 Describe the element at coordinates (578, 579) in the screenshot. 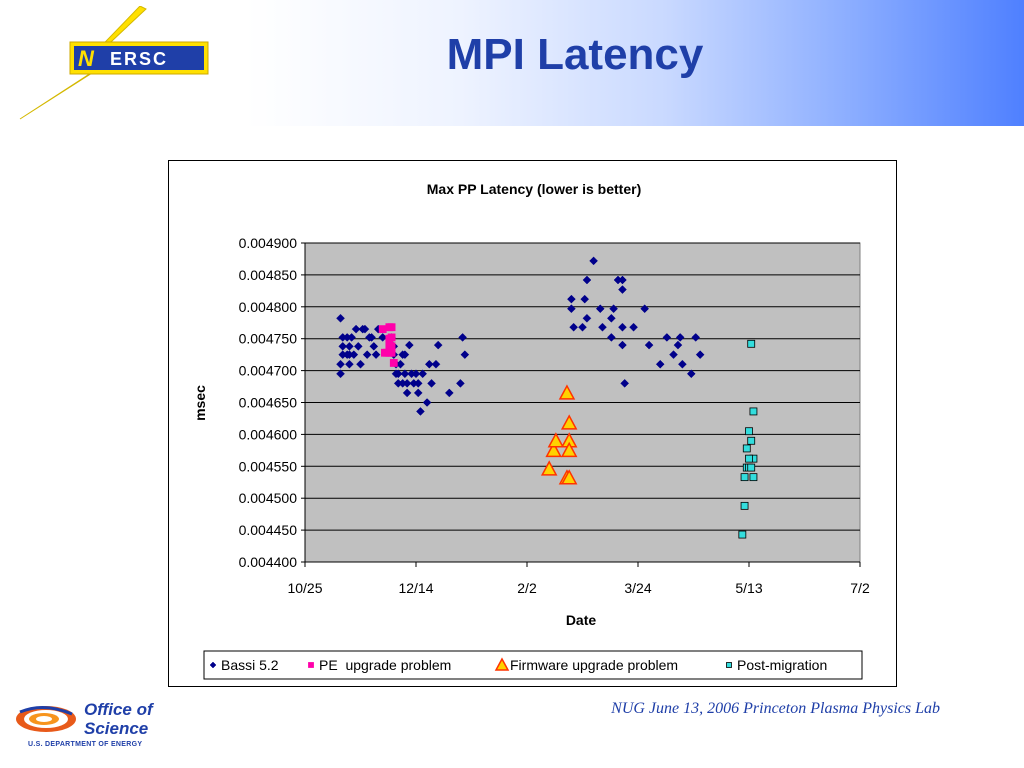

I see `x-axis-ticks: 10/25 12/14 2/2 3/24 5/13 7/2` at that location.